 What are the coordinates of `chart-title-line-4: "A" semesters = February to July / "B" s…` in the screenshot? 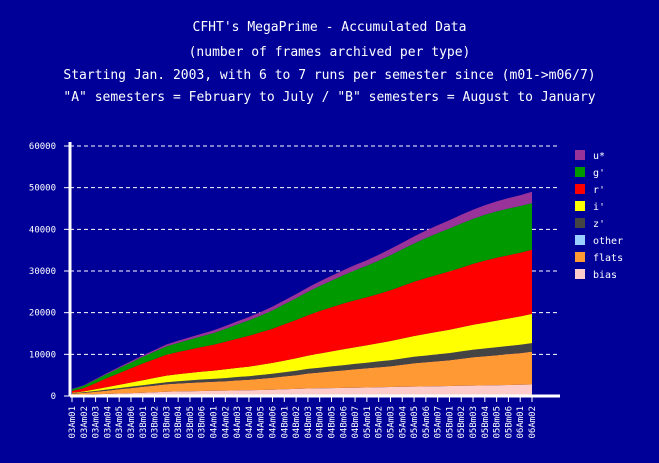 It's located at (329, 97).